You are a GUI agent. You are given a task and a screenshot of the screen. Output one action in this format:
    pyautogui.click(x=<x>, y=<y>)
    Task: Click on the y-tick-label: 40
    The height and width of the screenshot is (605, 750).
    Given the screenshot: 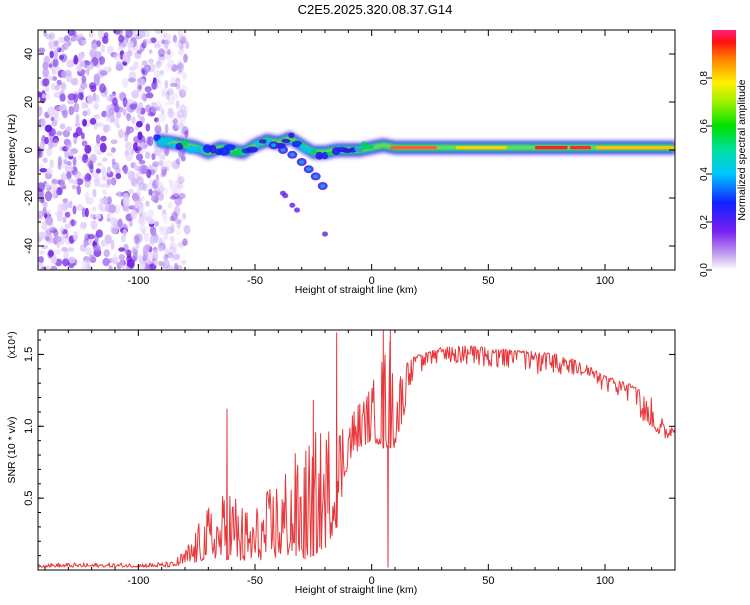 What is the action you would take?
    pyautogui.click(x=29, y=54)
    